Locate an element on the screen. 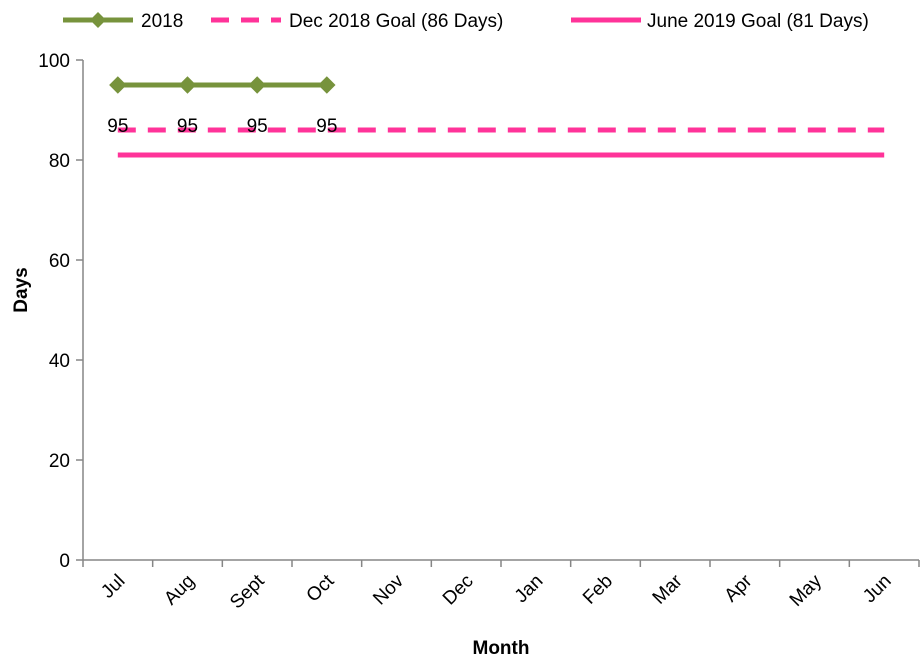 This screenshot has height=660, width=922. x-tick-label: Aug is located at coordinates (179, 590).